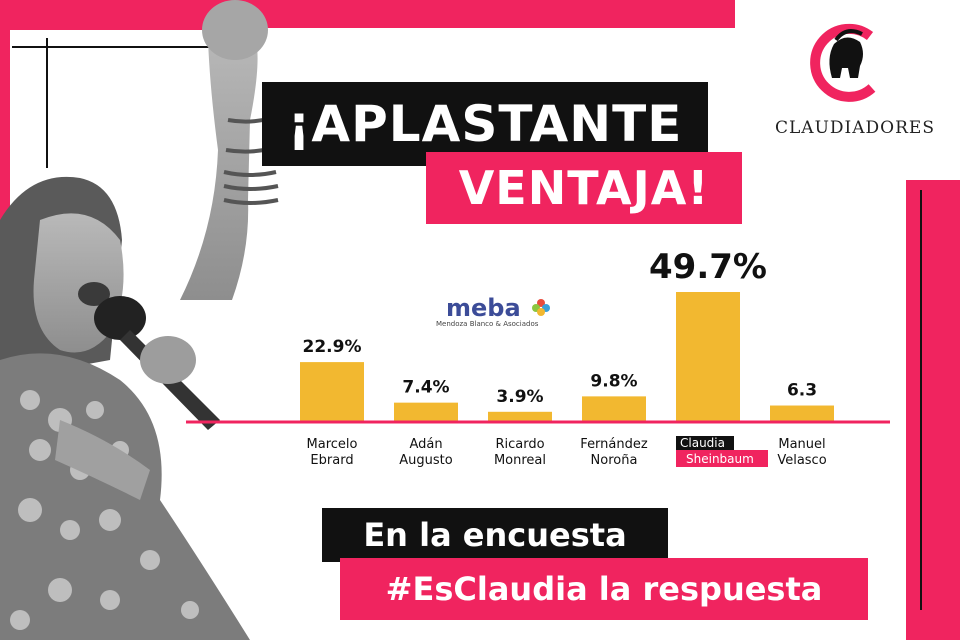 This screenshot has height=640, width=960. Describe the element at coordinates (520, 460) in the screenshot. I see `category-label-line2-2: Monreal` at that location.